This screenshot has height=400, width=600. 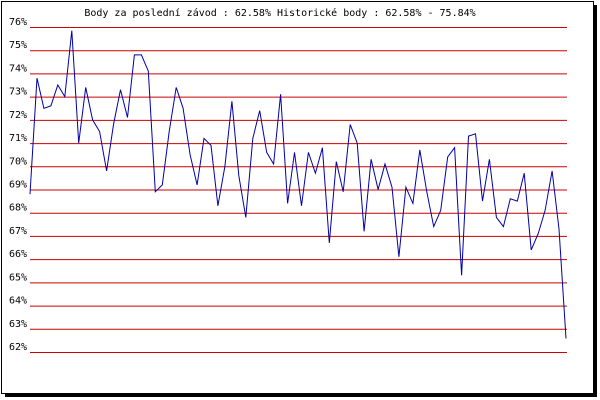 What do you see at coordinates (18, 115) in the screenshot?
I see `y-tick-label: 72%` at bounding box center [18, 115].